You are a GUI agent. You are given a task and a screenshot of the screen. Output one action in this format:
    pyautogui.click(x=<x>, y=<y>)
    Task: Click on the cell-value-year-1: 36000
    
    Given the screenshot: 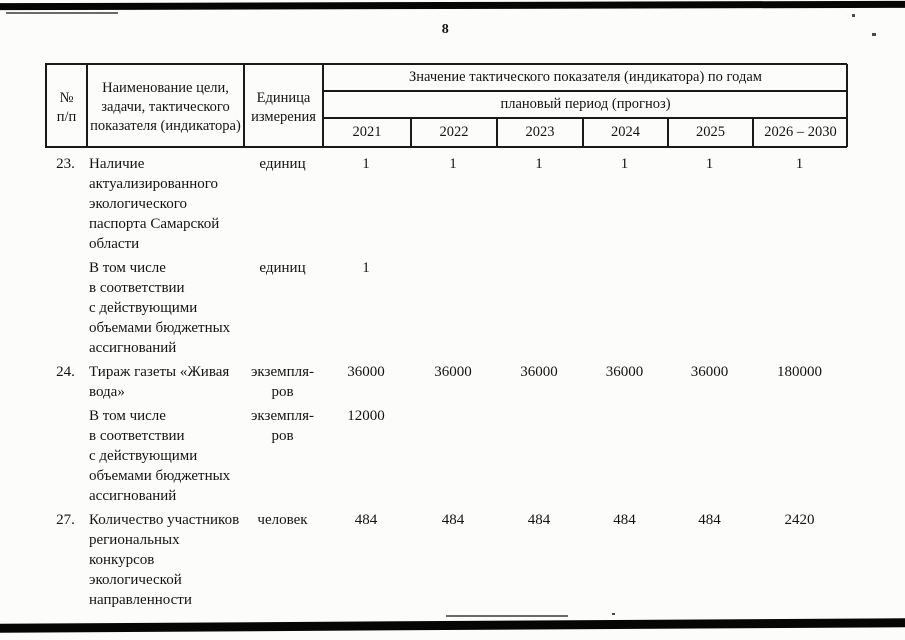 What is the action you would take?
    pyautogui.click(x=453, y=372)
    